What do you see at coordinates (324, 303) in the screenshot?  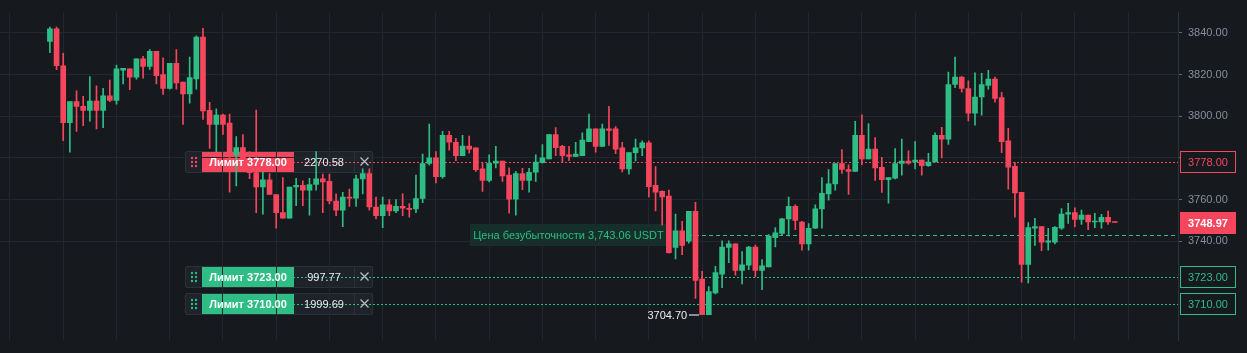 I see `annotation: 1999.69` at bounding box center [324, 303].